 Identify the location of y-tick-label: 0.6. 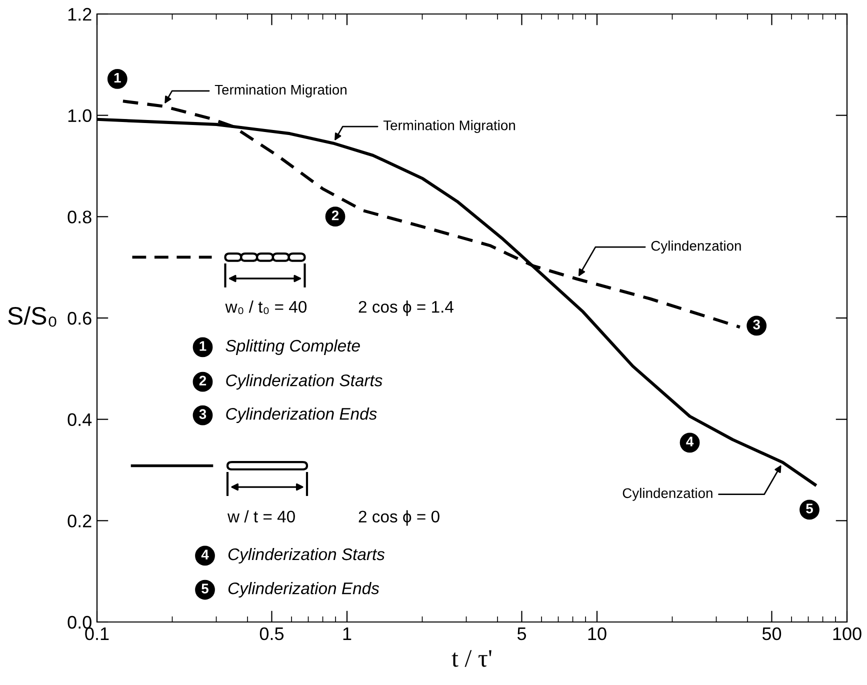
(80, 318).